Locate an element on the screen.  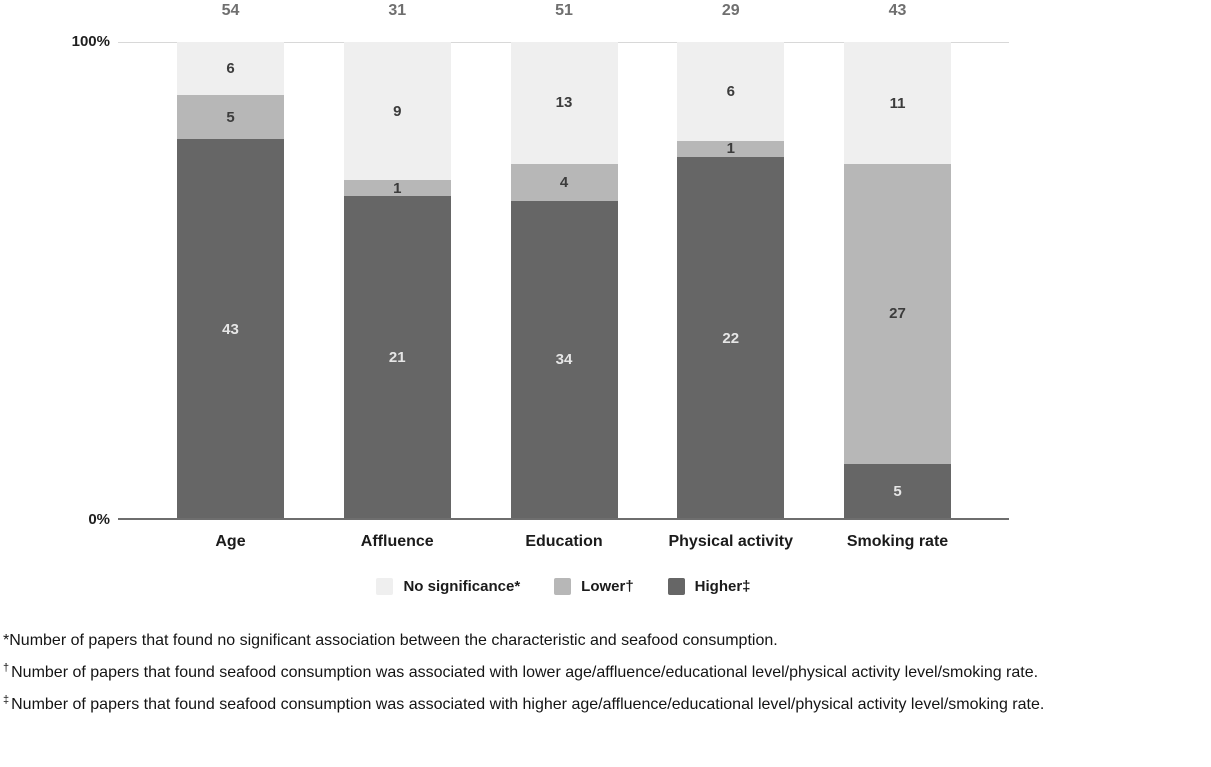
segment-lower-age: 5 is located at coordinates (230, 117).